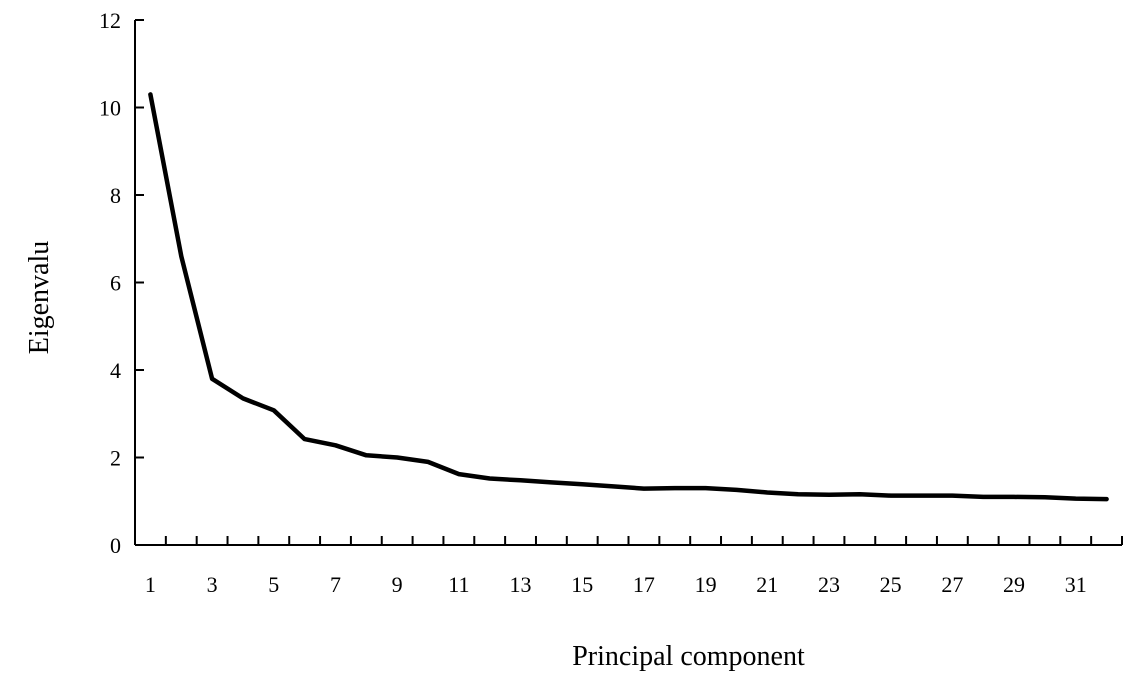  I want to click on y-tick-label: 10, so click(110, 108).